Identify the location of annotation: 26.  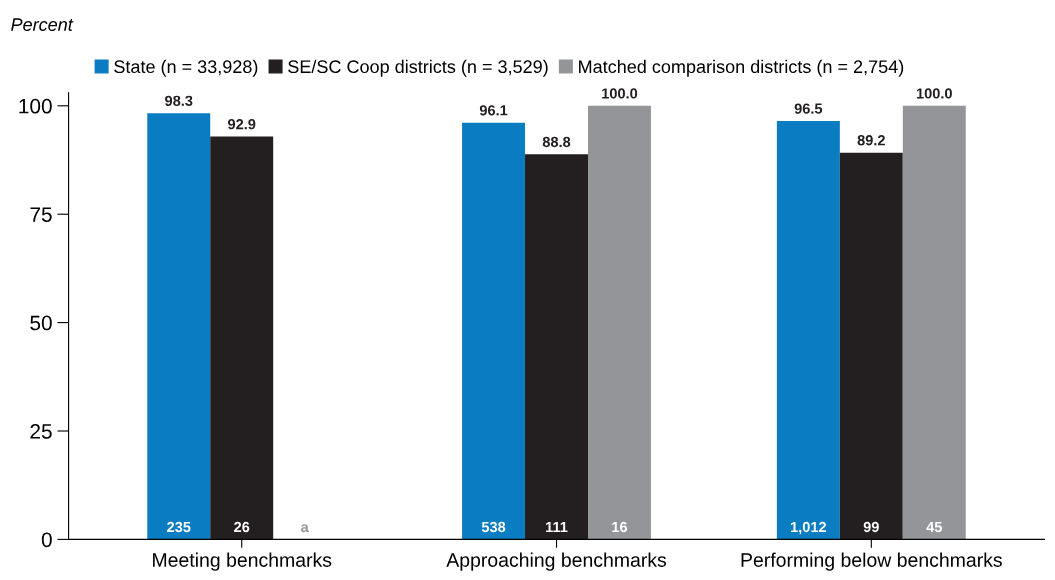
(242, 527).